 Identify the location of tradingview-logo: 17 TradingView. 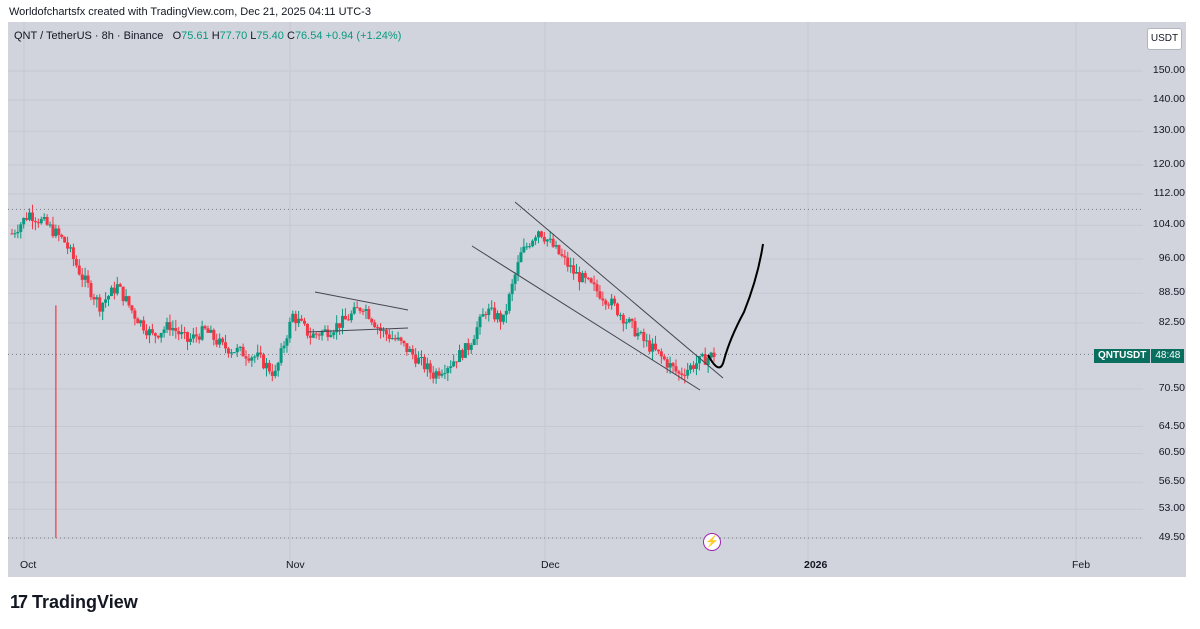
(74, 602).